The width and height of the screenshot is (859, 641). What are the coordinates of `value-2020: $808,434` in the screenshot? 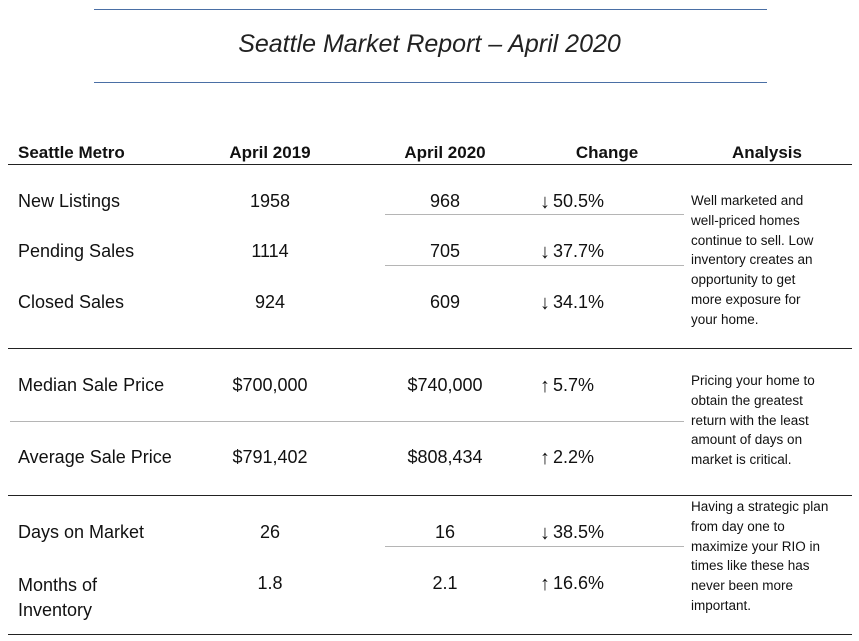 It's located at (445, 457).